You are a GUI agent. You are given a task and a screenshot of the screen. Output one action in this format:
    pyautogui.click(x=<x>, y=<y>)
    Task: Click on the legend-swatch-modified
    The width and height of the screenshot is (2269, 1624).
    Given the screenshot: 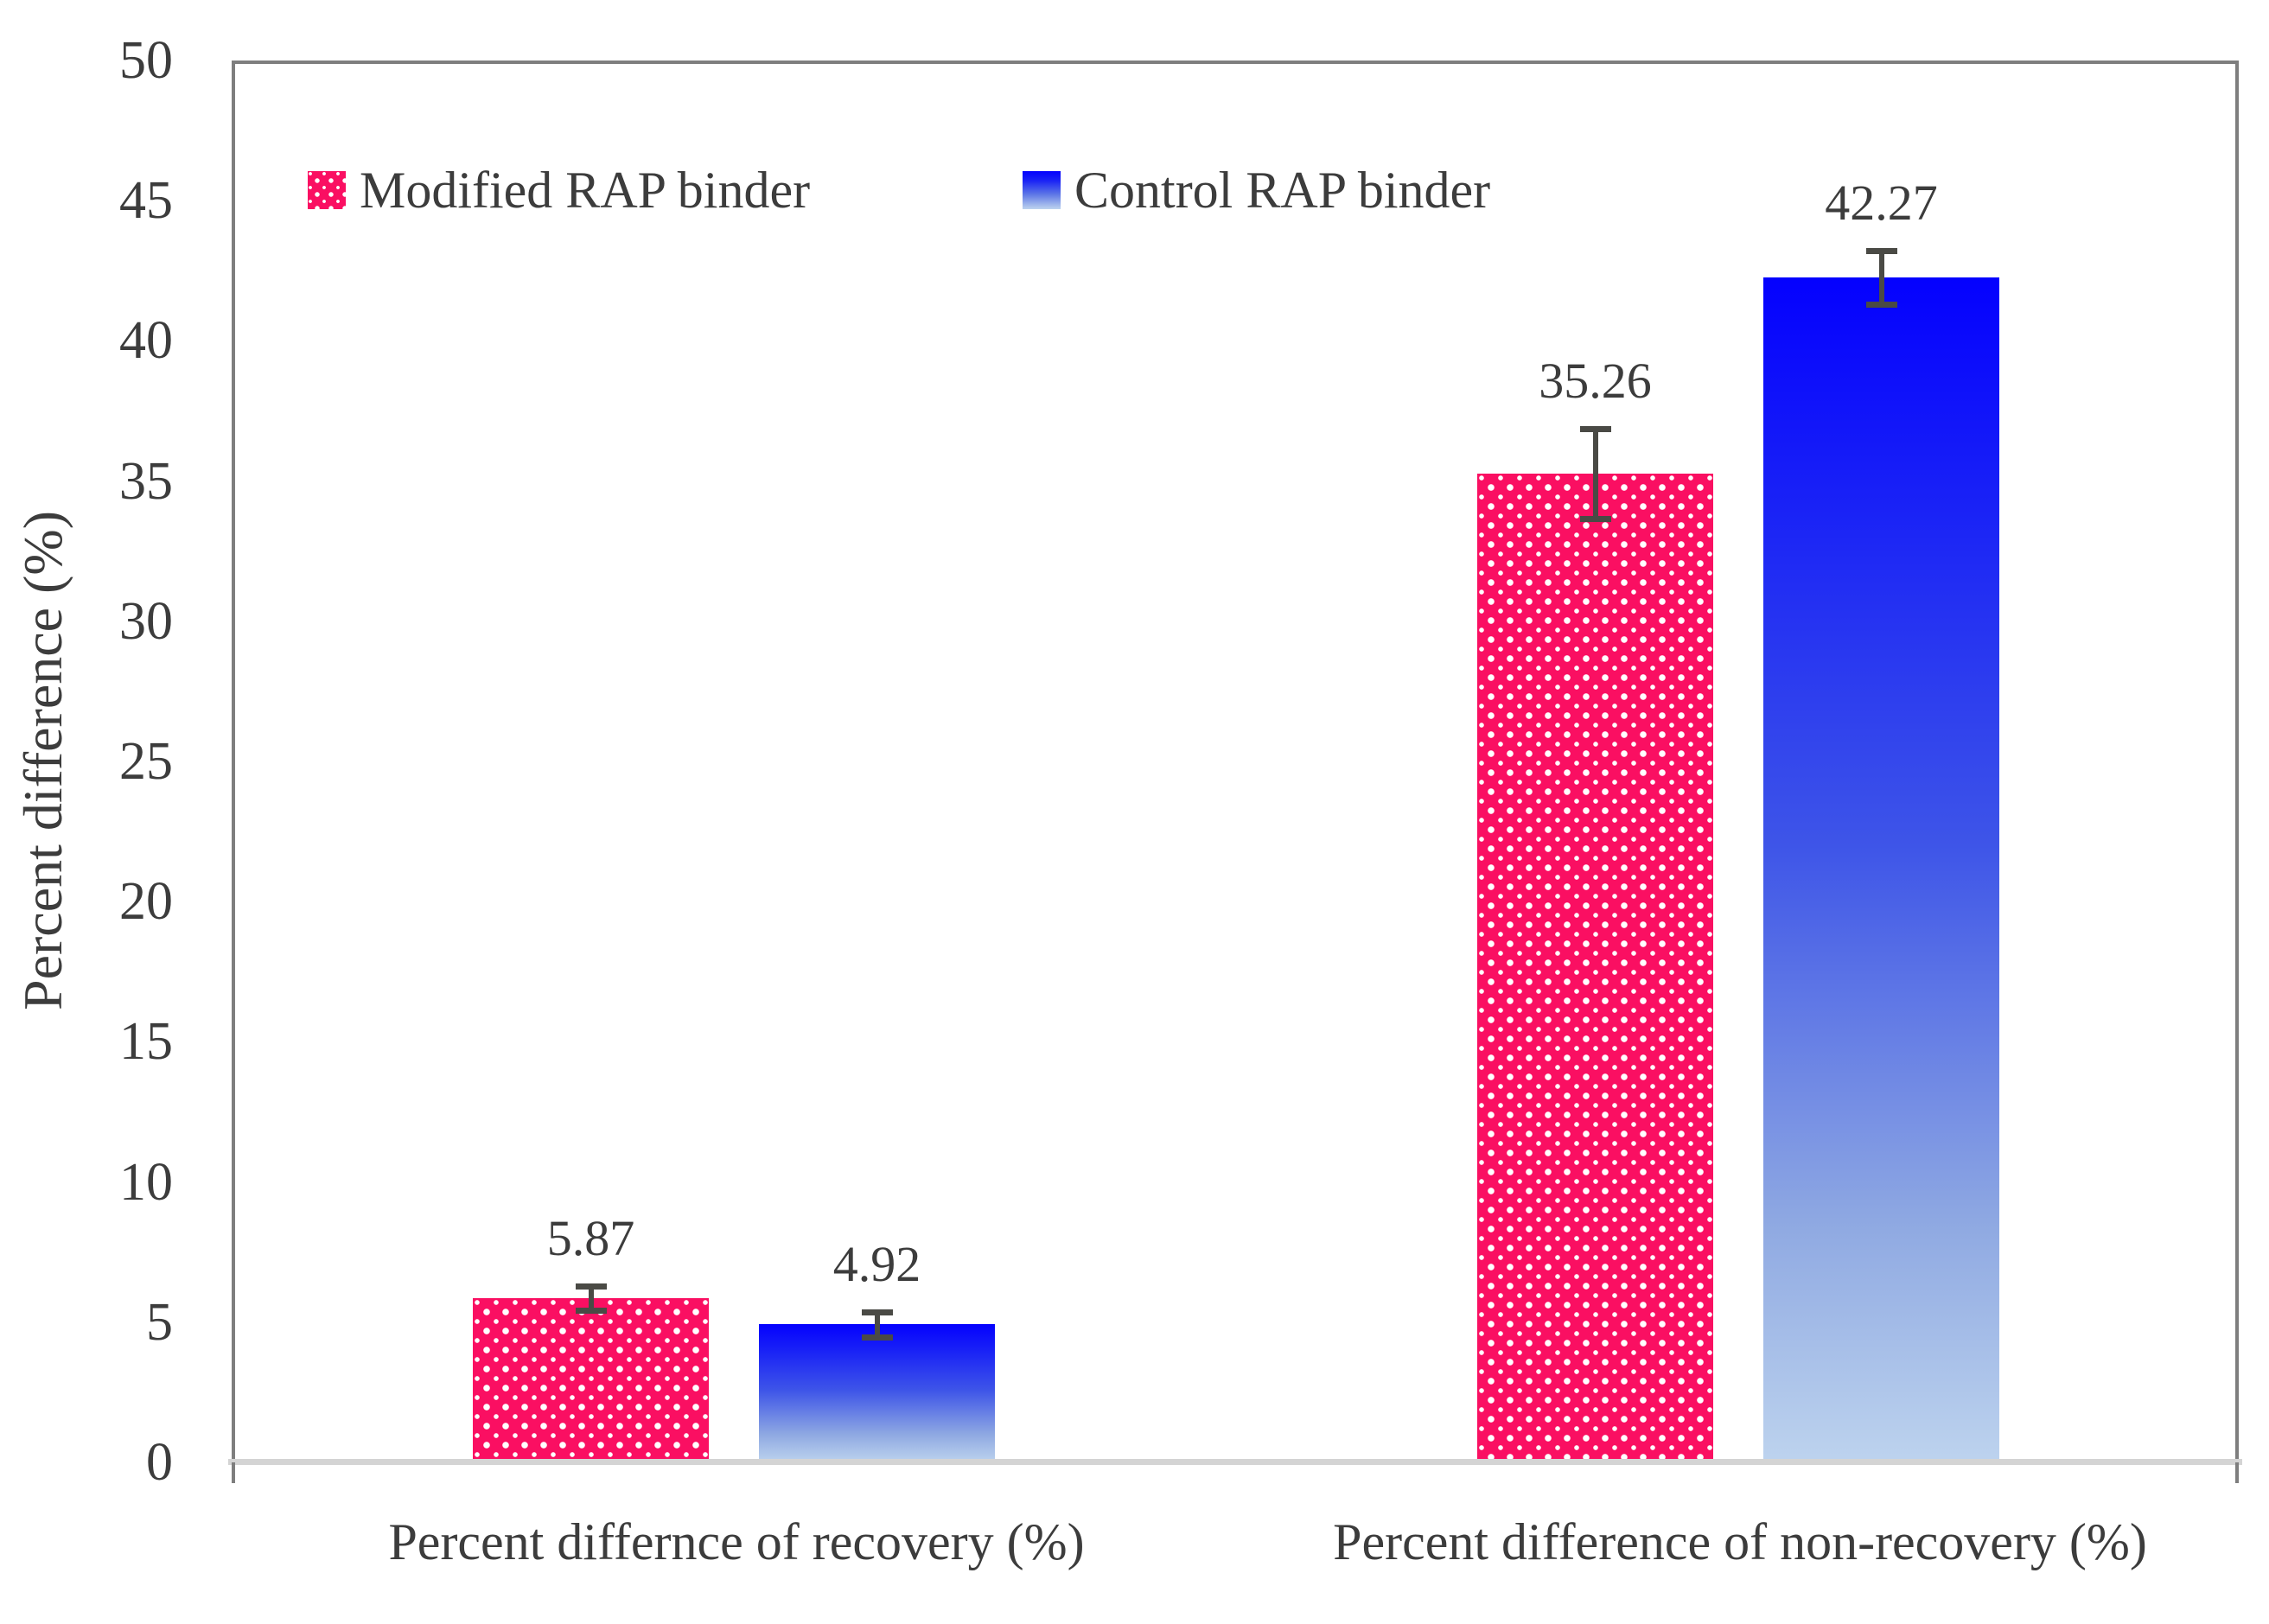 What is the action you would take?
    pyautogui.click(x=327, y=190)
    